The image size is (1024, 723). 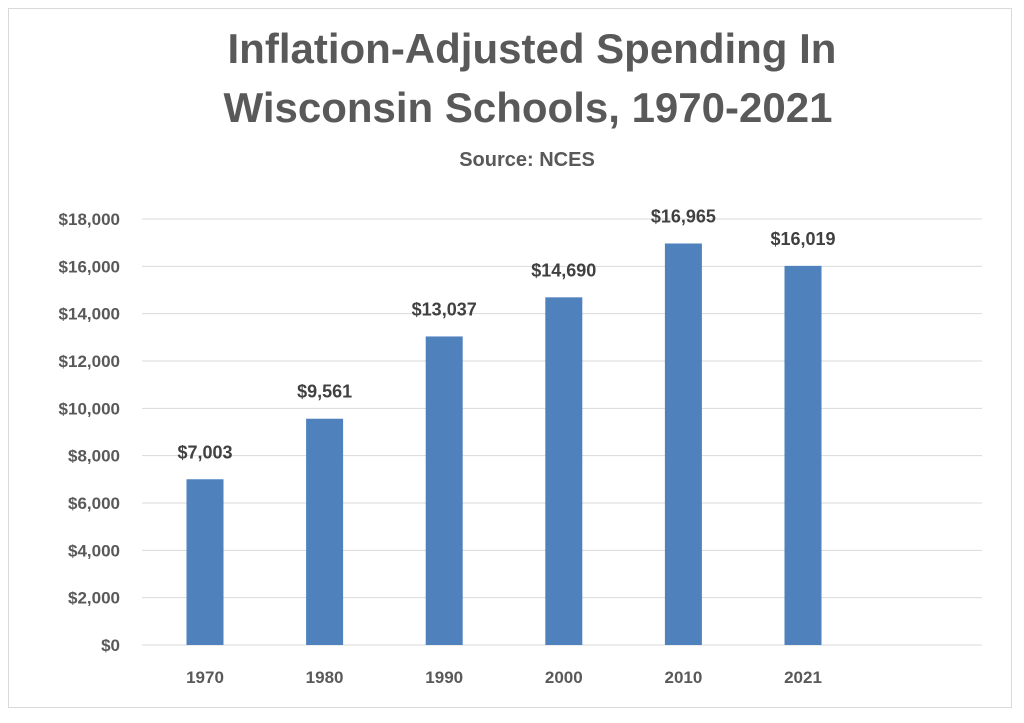 What do you see at coordinates (683, 444) in the screenshot?
I see `bar-2010` at bounding box center [683, 444].